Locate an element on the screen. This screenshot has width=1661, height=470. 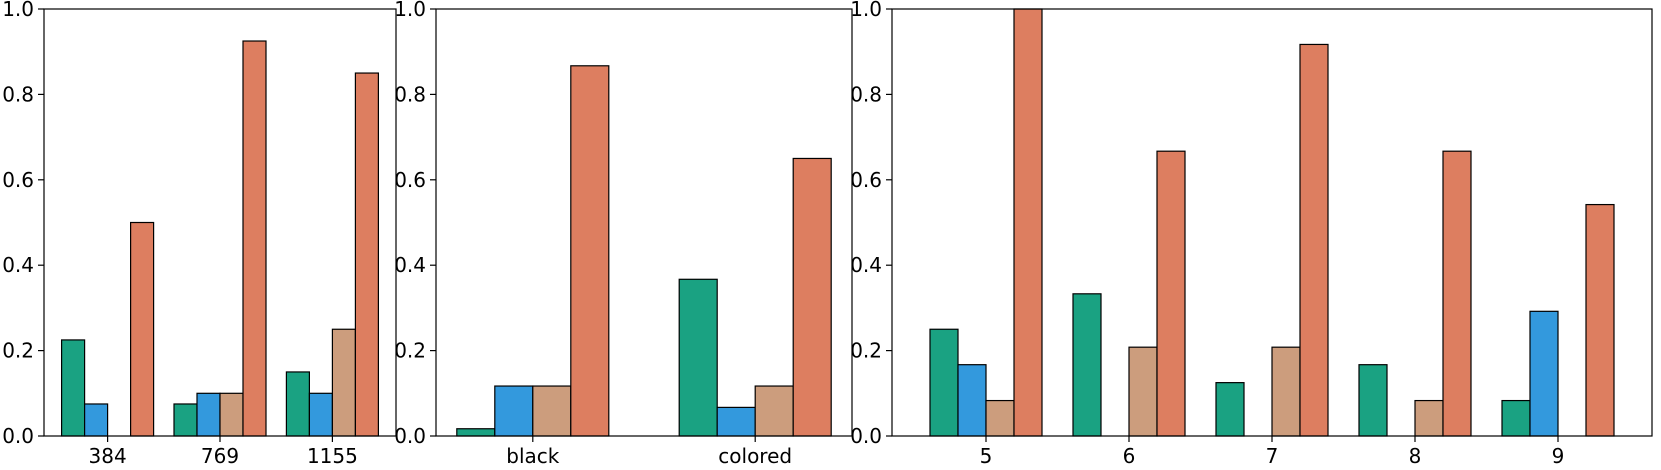
x-tick-label: 8 is located at coordinates (1415, 456).